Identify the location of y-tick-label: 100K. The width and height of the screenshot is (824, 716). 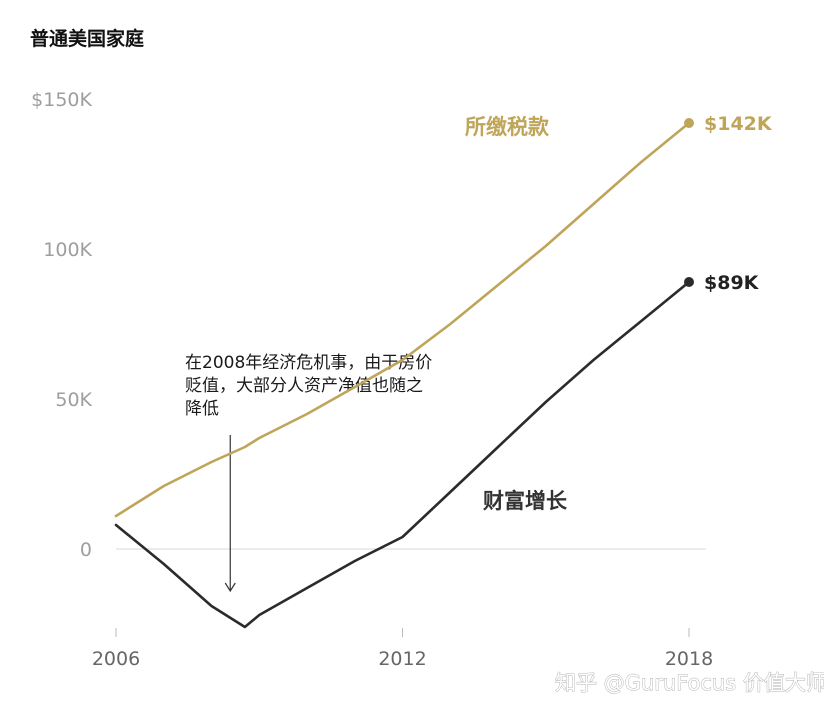
(67, 250).